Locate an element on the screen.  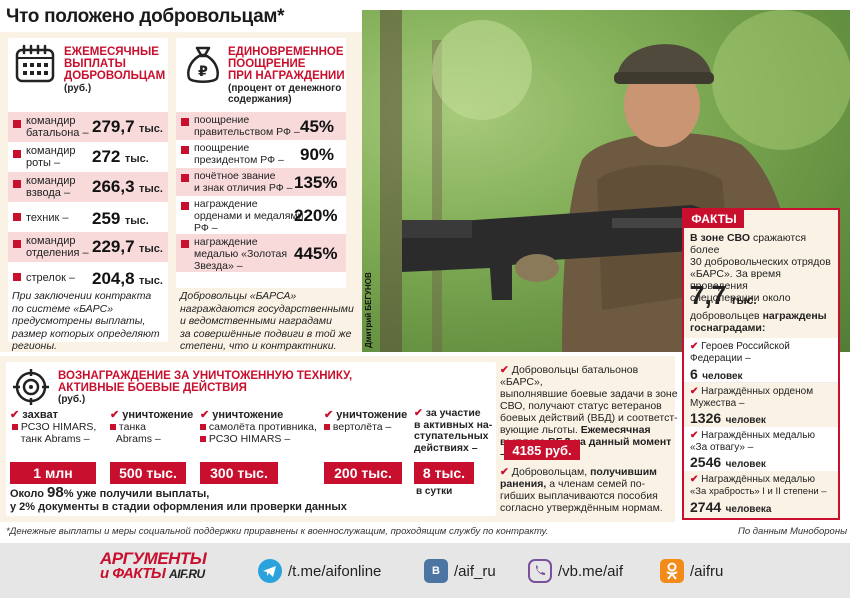
list-item: ✔ Героев Российской Федерации – 6 человек is located at coordinates (761, 360).